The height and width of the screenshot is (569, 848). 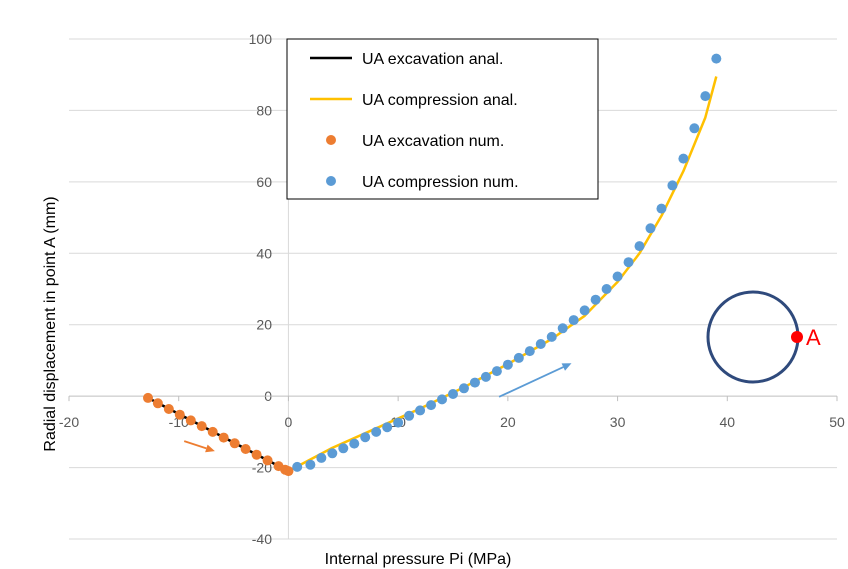 I want to click on tunnel-inset: A, so click(x=763, y=337).